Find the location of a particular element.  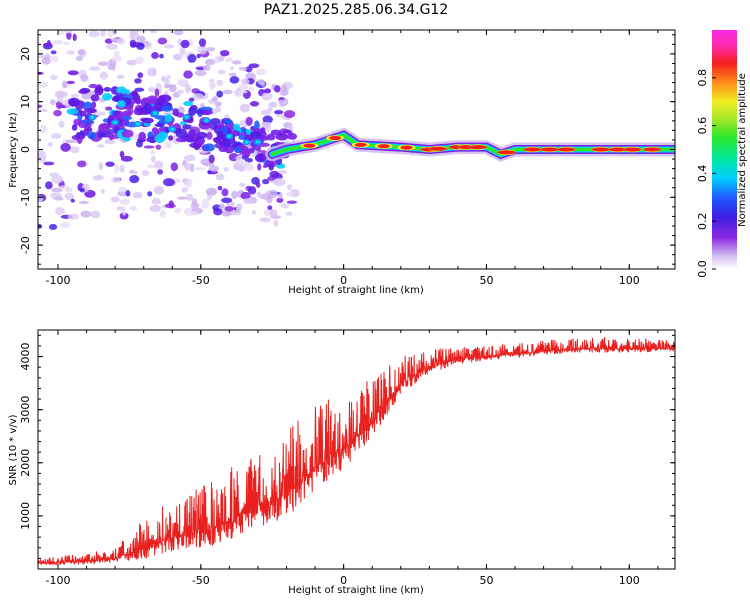

colorbar-tick-label: 0.0 is located at coordinates (702, 269).